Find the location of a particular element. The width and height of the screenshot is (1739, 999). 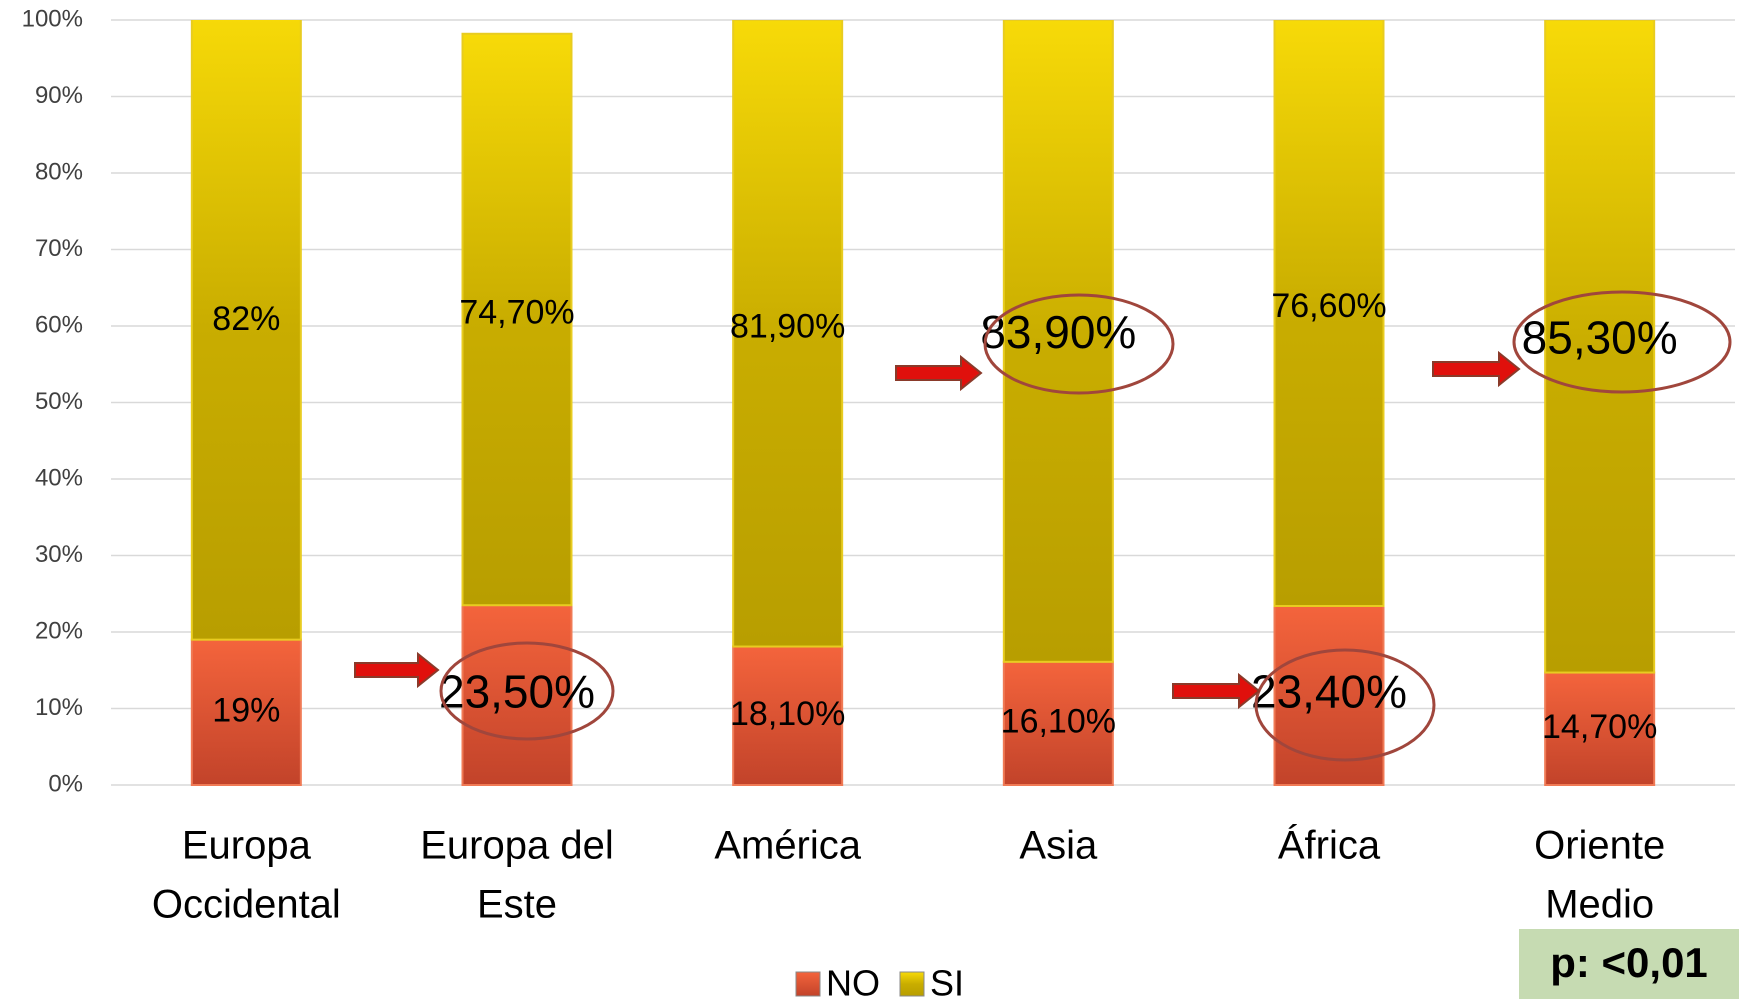

legend-label: NO is located at coordinates (853, 981).